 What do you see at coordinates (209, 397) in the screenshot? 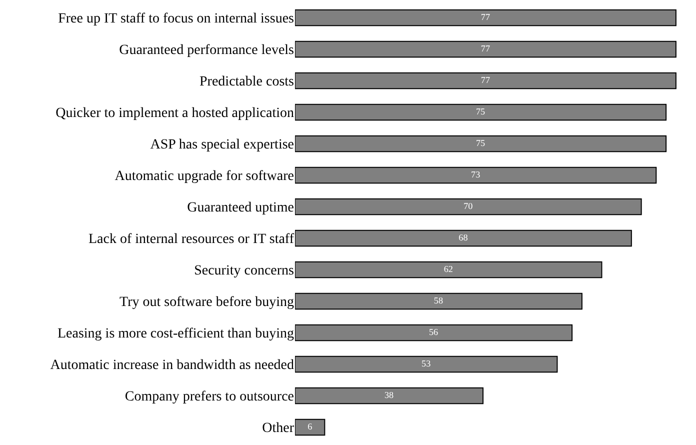
I see `y-tick-label: Company prefers to outsource` at bounding box center [209, 397].